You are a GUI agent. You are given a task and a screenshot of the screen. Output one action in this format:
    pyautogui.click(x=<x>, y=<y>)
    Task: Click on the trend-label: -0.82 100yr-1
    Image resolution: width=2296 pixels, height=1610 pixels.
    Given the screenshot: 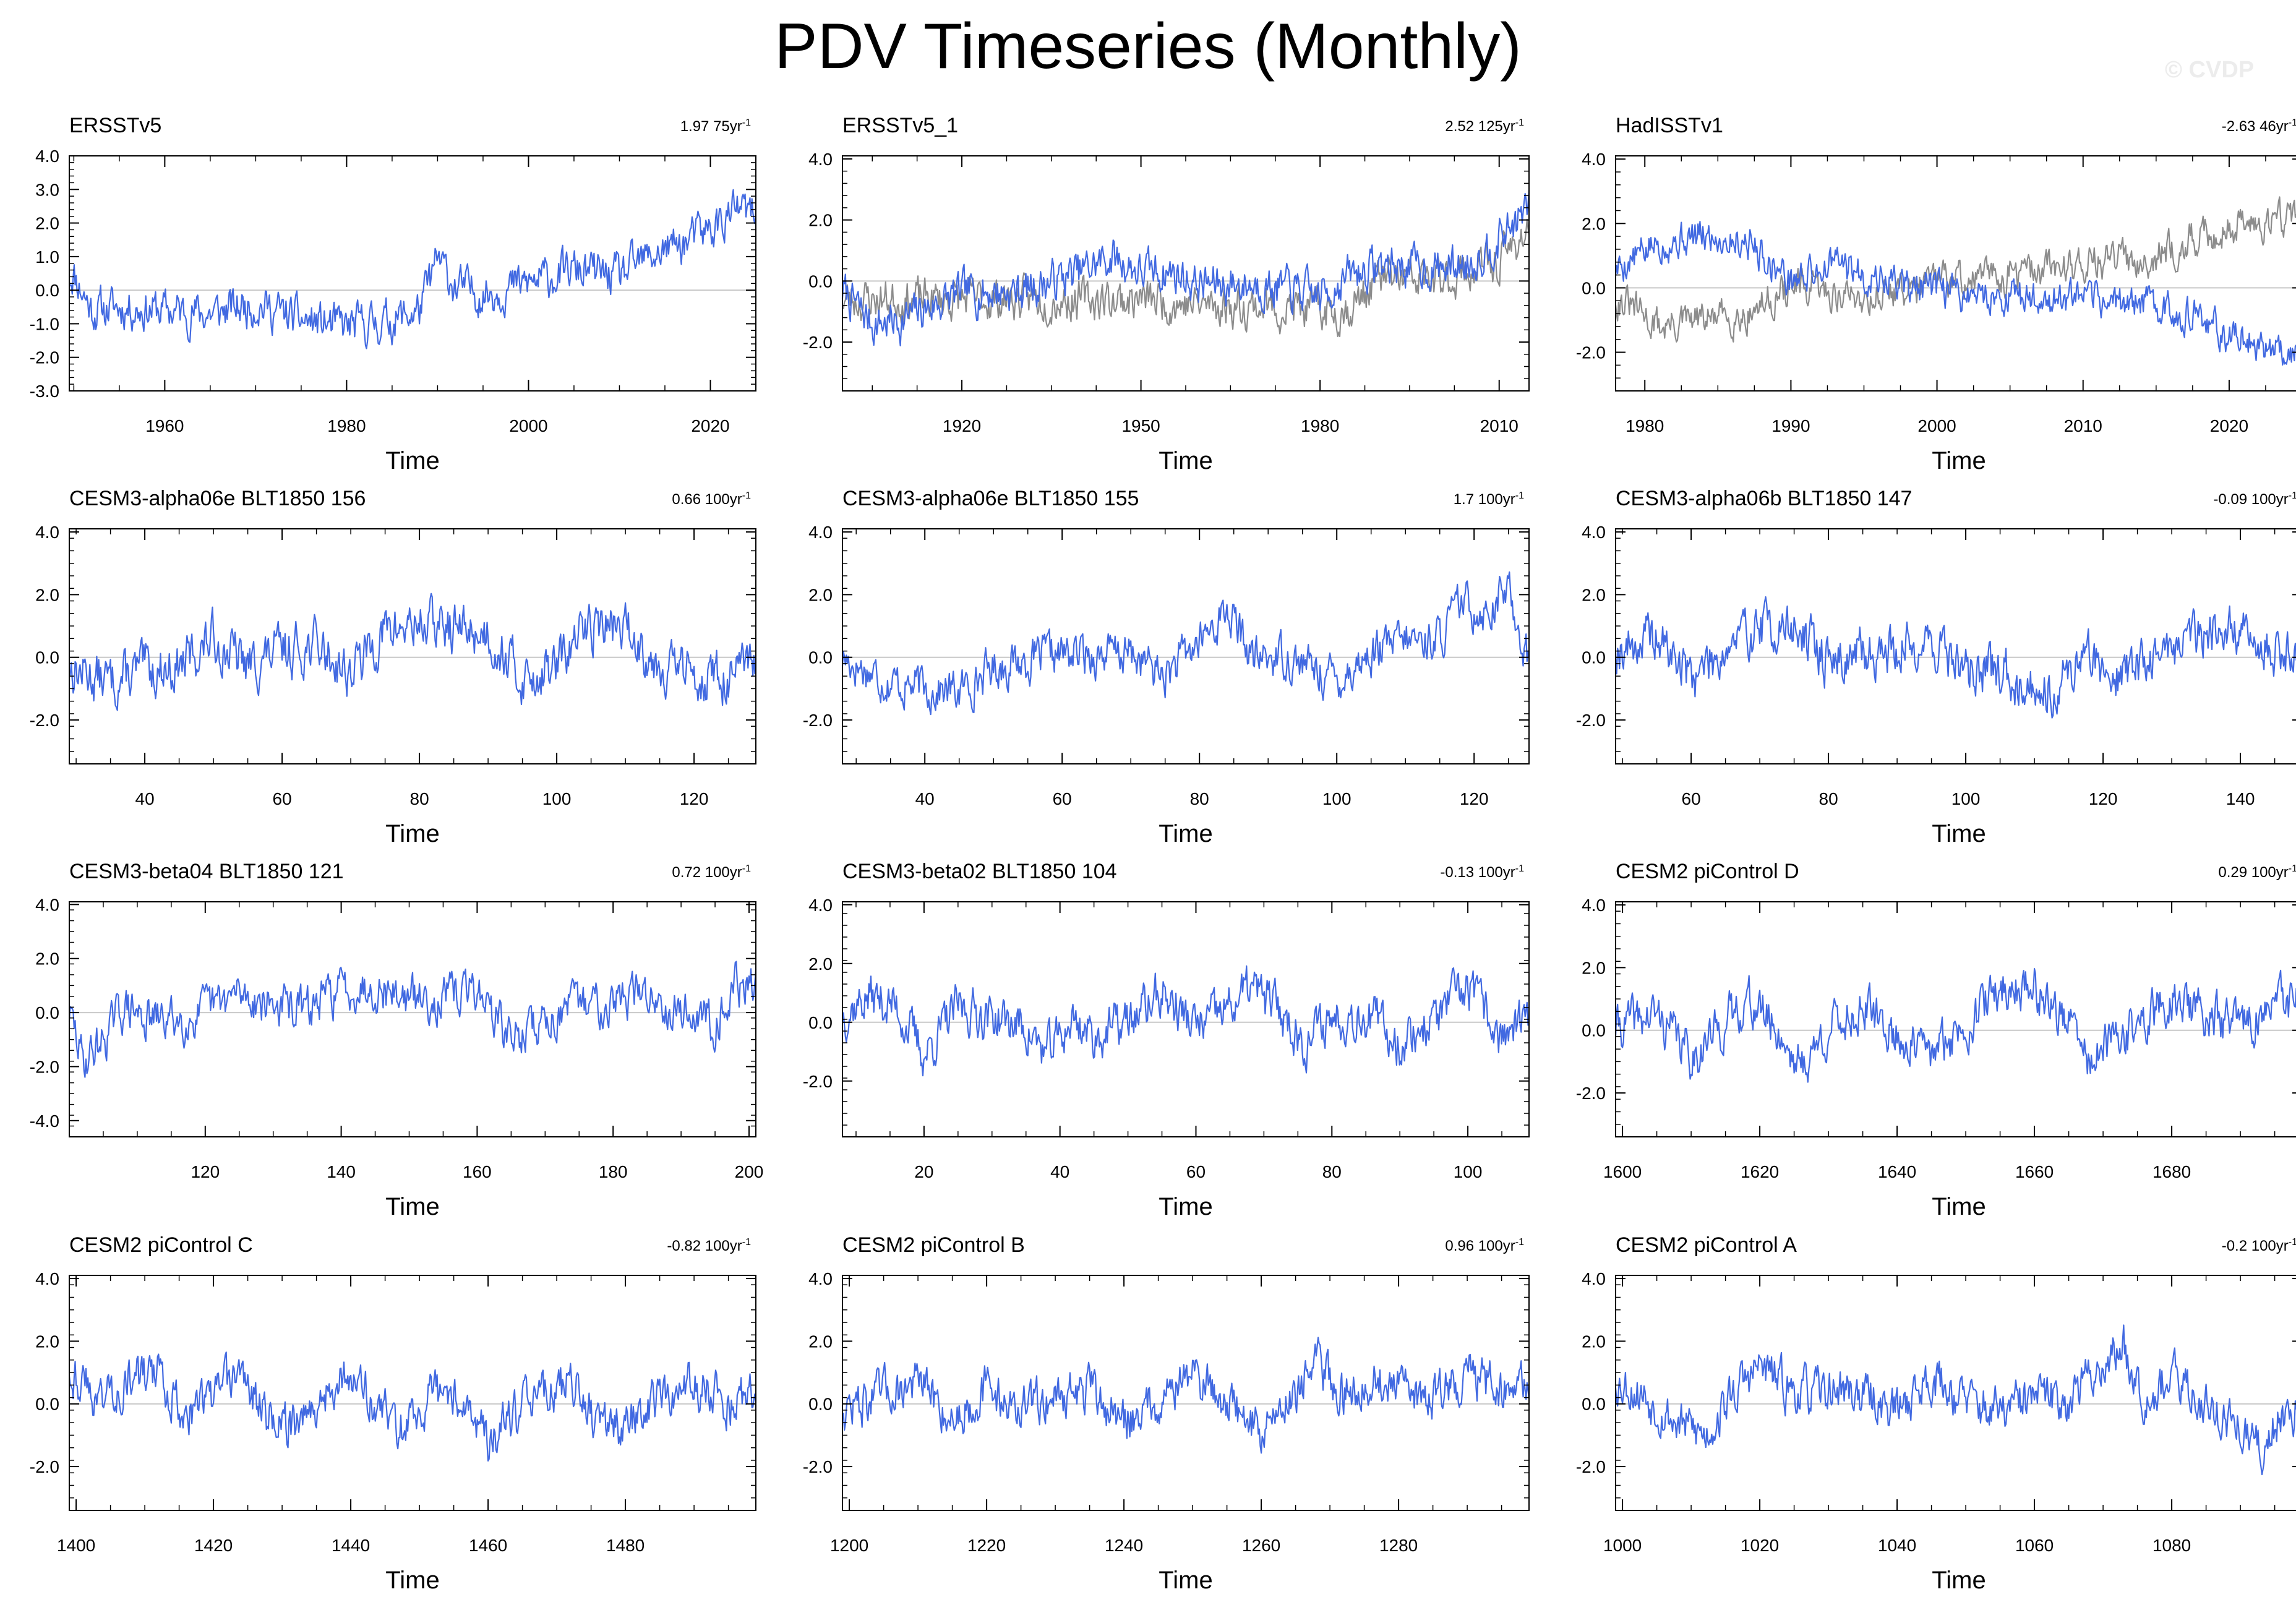 What is the action you would take?
    pyautogui.click(x=709, y=1245)
    